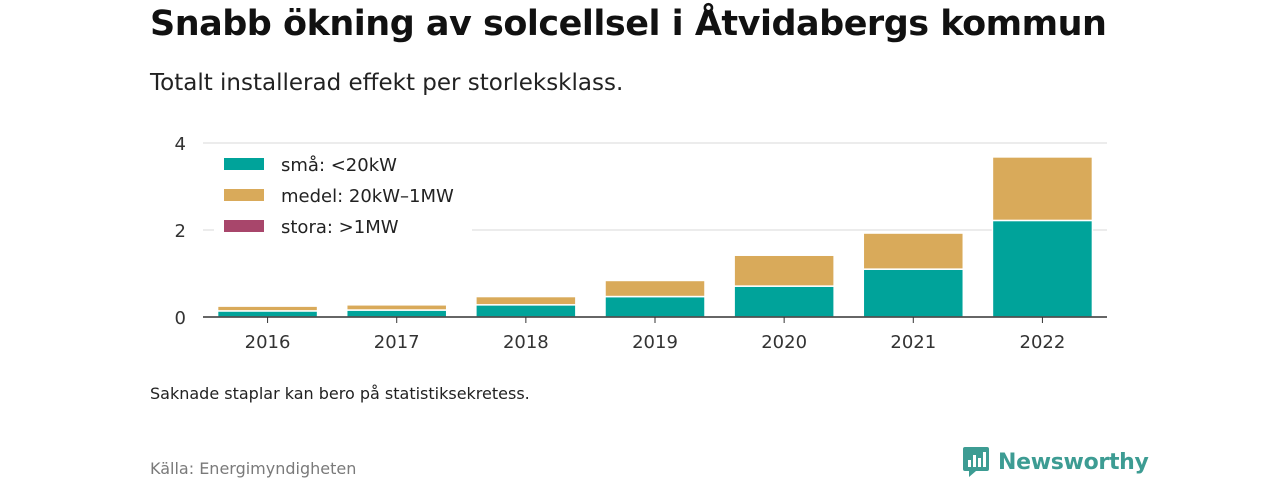 This screenshot has width=1280, height=480. Describe the element at coordinates (397, 342) in the screenshot. I see `x-tick-label: 2017` at that location.